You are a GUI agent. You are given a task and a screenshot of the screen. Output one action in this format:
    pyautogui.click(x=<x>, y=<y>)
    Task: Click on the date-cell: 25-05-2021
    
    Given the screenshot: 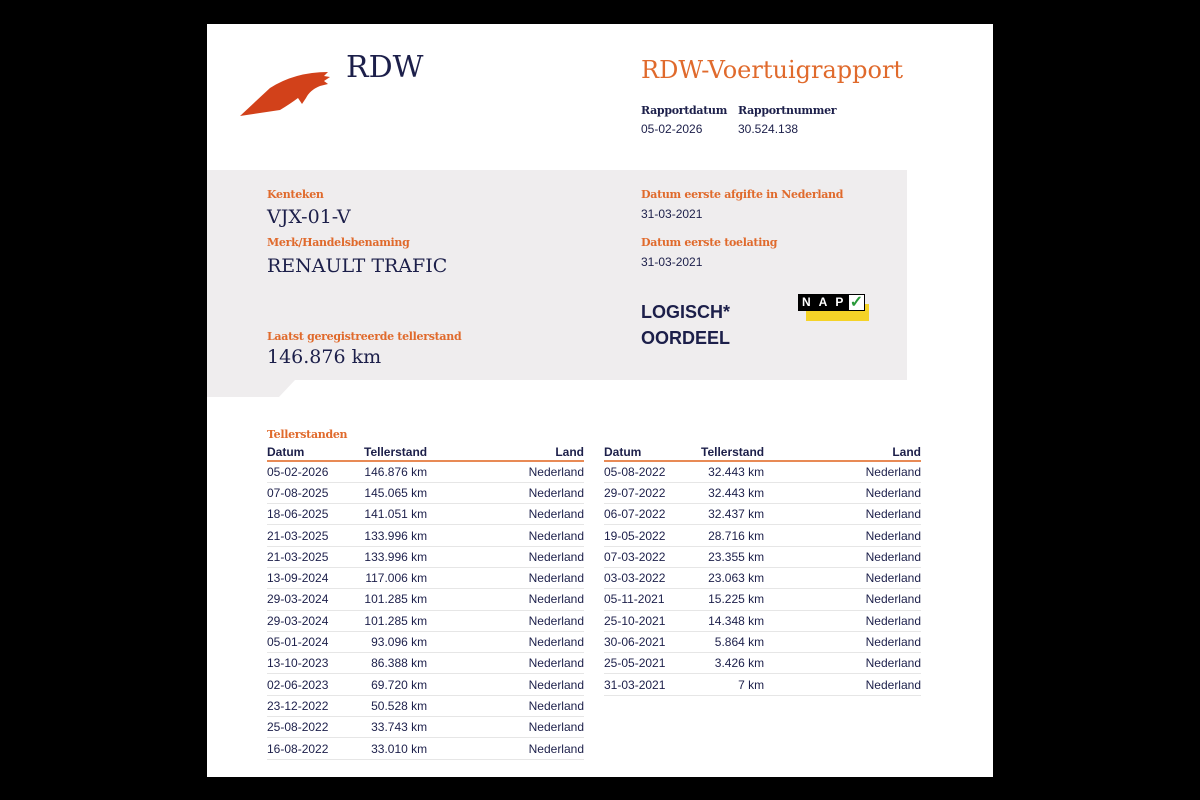 What is the action you would take?
    pyautogui.click(x=652, y=663)
    